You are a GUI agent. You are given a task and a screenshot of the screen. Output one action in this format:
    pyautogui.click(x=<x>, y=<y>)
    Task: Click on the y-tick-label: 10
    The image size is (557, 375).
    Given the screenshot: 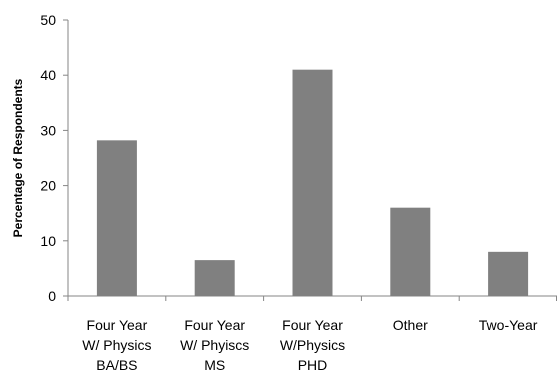 What is the action you would take?
    pyautogui.click(x=48, y=241)
    